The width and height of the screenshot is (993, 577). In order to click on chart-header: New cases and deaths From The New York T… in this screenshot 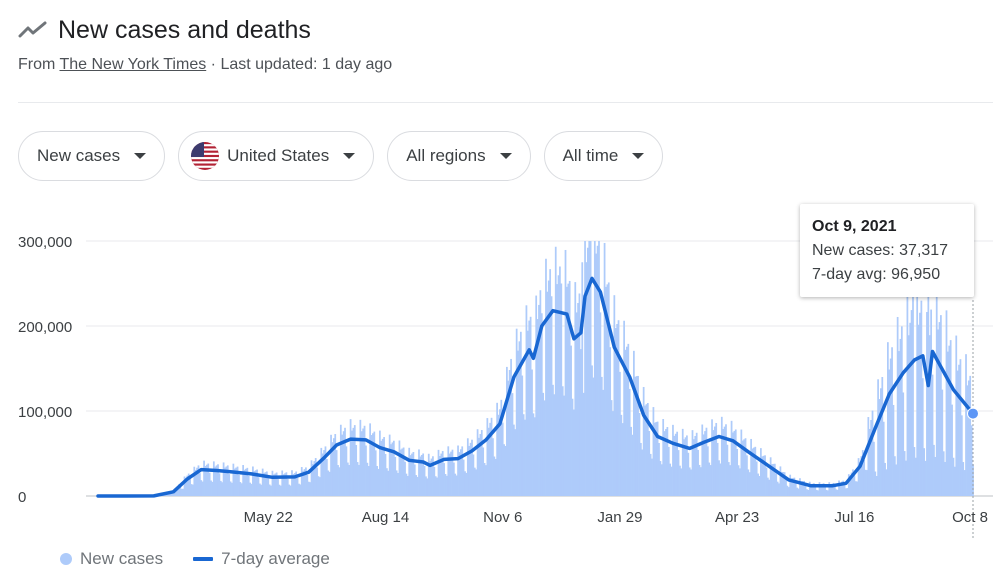, I will do `click(503, 43)`.